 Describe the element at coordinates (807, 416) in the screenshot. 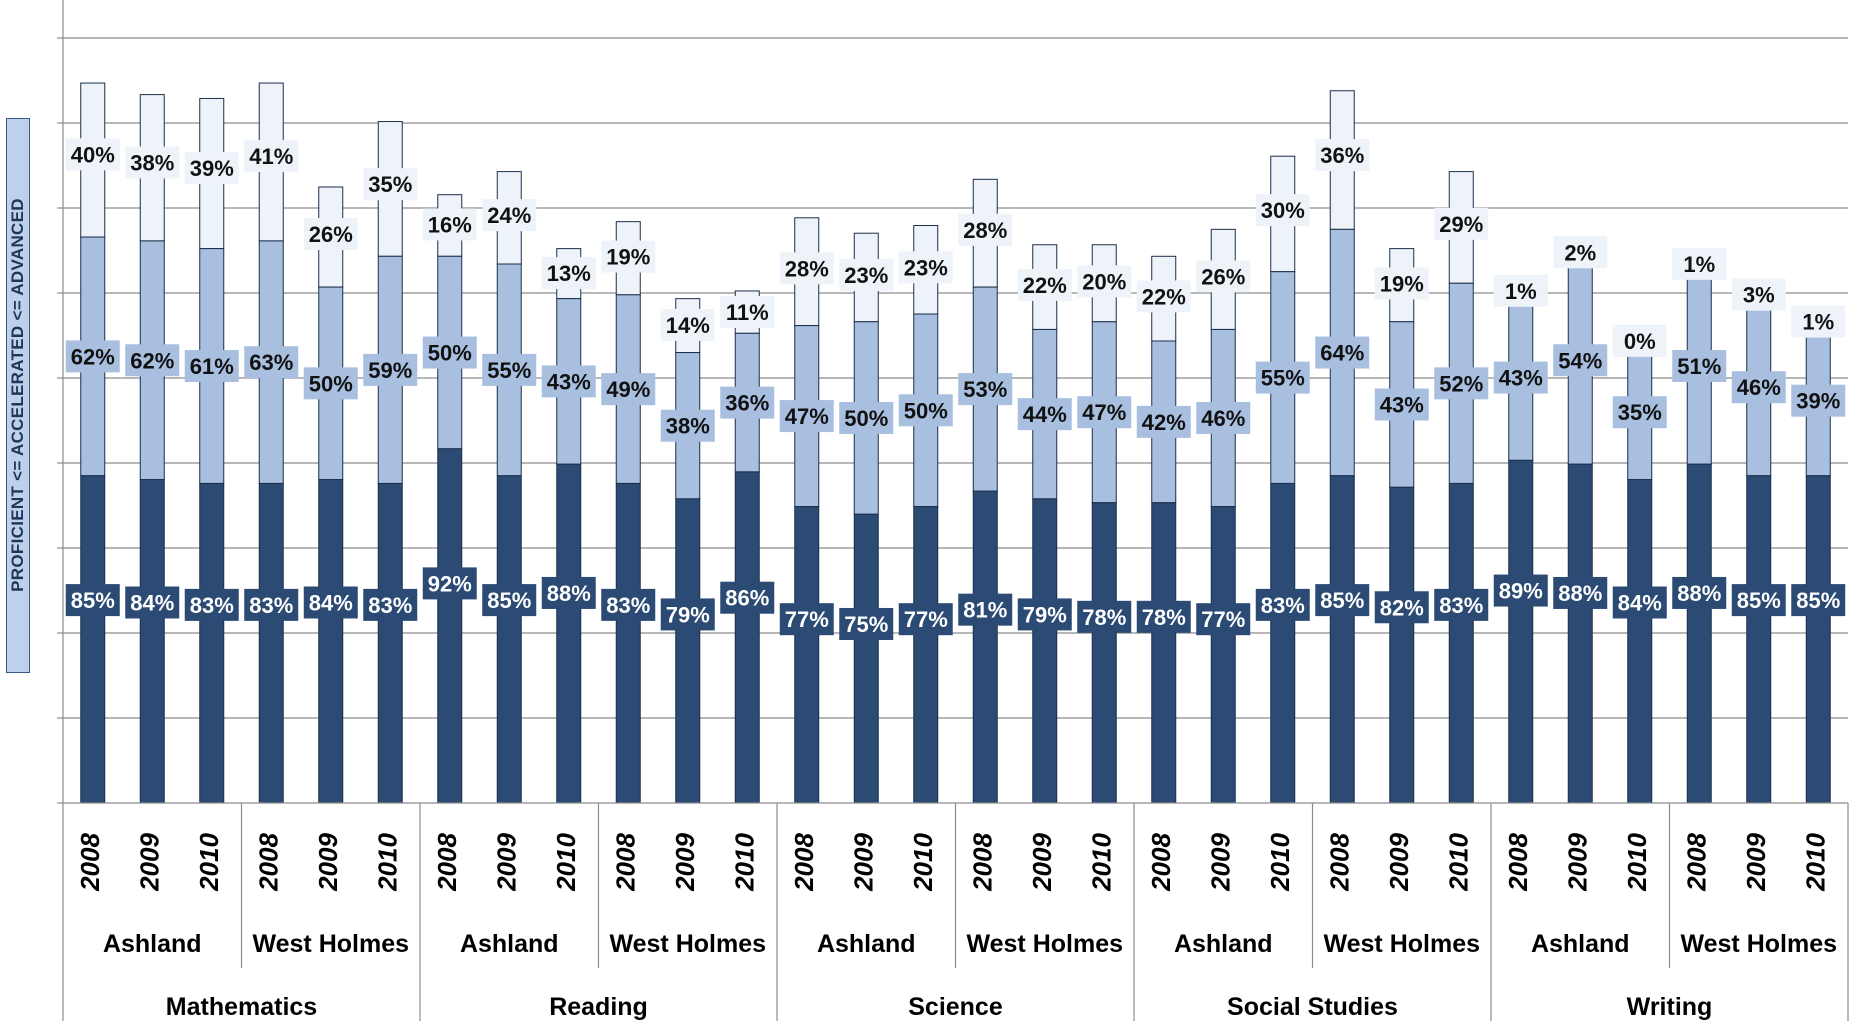

I see `label-accelerated-text: 47%` at that location.